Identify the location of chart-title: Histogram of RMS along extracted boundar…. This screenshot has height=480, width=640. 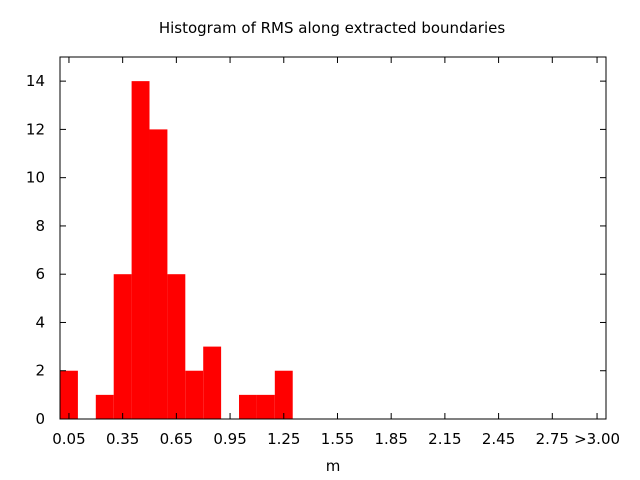
(332, 28).